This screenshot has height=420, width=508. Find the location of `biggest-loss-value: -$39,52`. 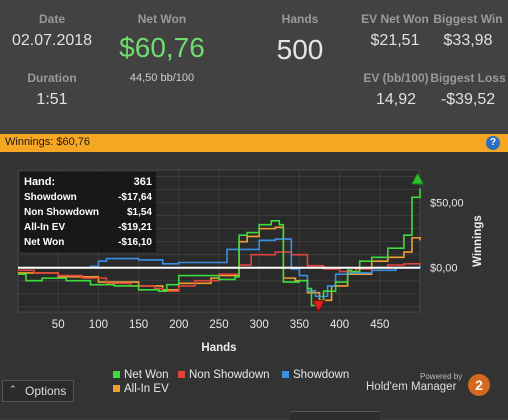

biggest-loss-value: -$39,52 is located at coordinates (468, 99).